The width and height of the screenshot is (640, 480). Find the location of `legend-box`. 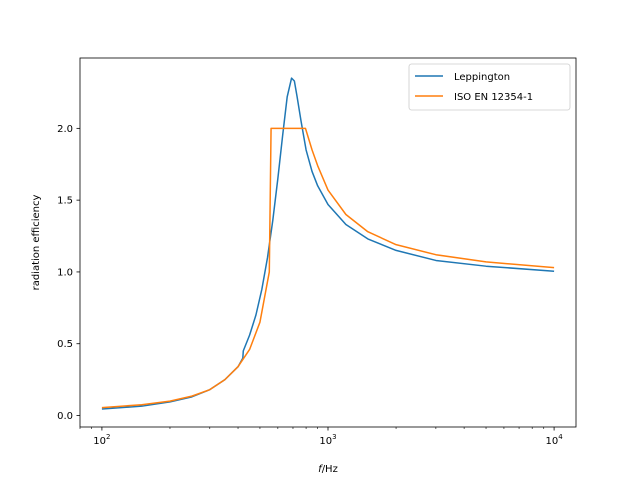

legend-box is located at coordinates (489, 87).